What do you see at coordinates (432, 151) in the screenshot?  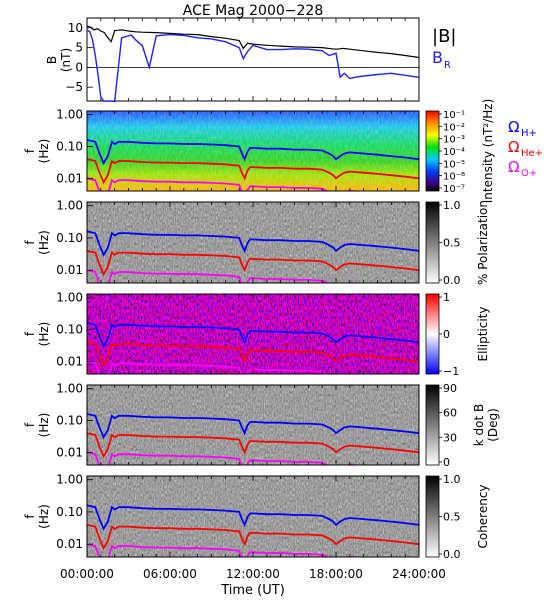 I see `power-colorbar` at bounding box center [432, 151].